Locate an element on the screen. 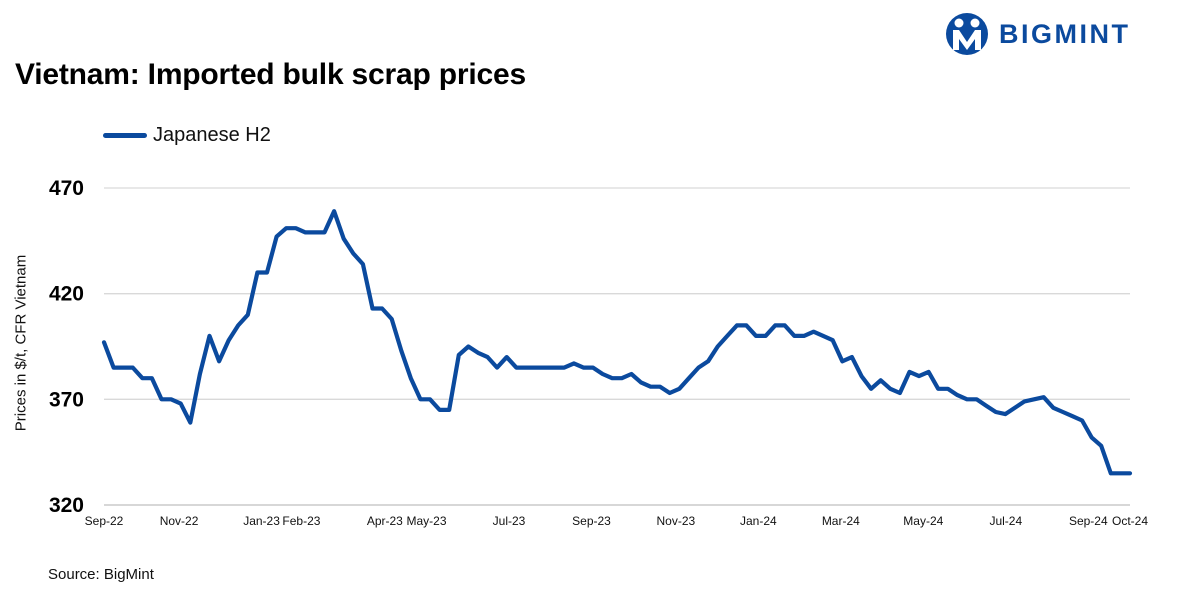  logo-text: BIGMINT is located at coordinates (1065, 33).